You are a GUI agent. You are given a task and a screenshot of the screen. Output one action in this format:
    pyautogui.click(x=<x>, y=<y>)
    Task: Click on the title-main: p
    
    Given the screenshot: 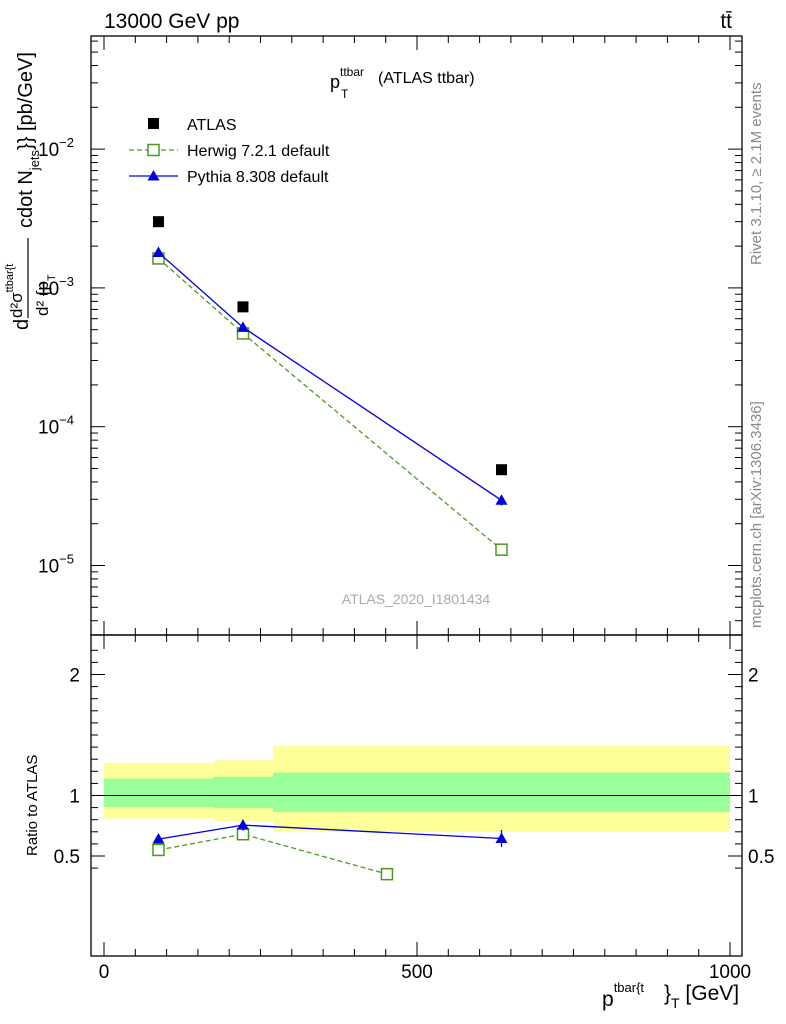 What is the action you would take?
    pyautogui.click(x=335, y=82)
    